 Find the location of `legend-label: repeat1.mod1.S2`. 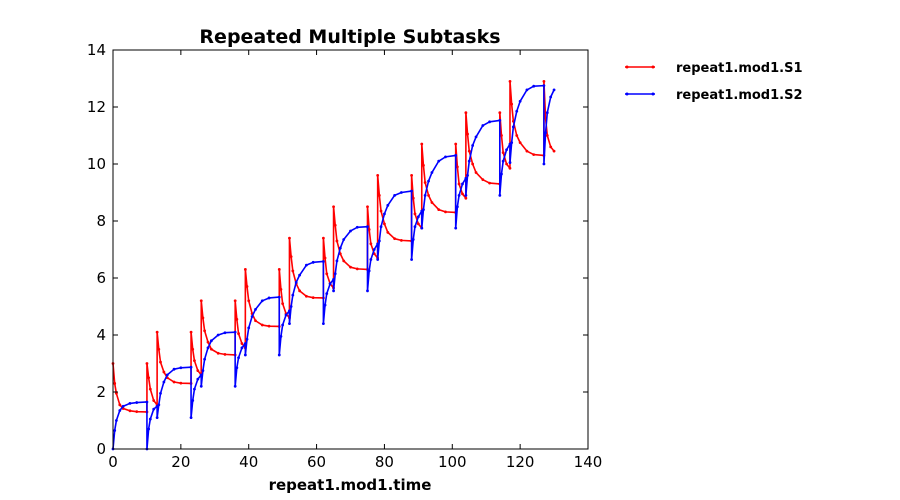

legend-label: repeat1.mod1.S2 is located at coordinates (739, 95).